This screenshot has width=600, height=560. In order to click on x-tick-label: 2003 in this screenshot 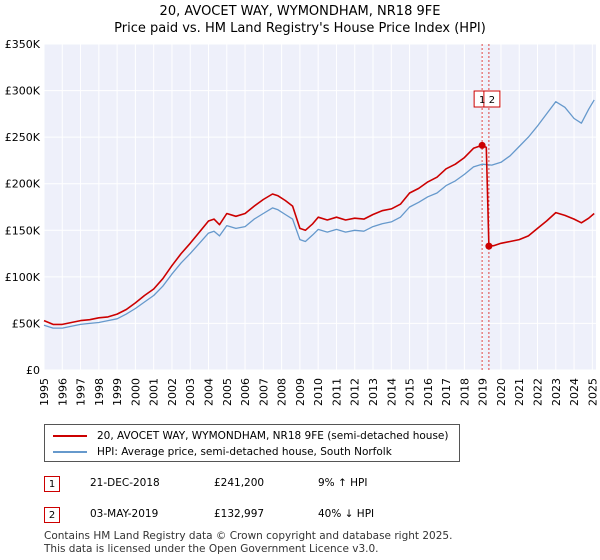, I will do `click(190, 392)`.